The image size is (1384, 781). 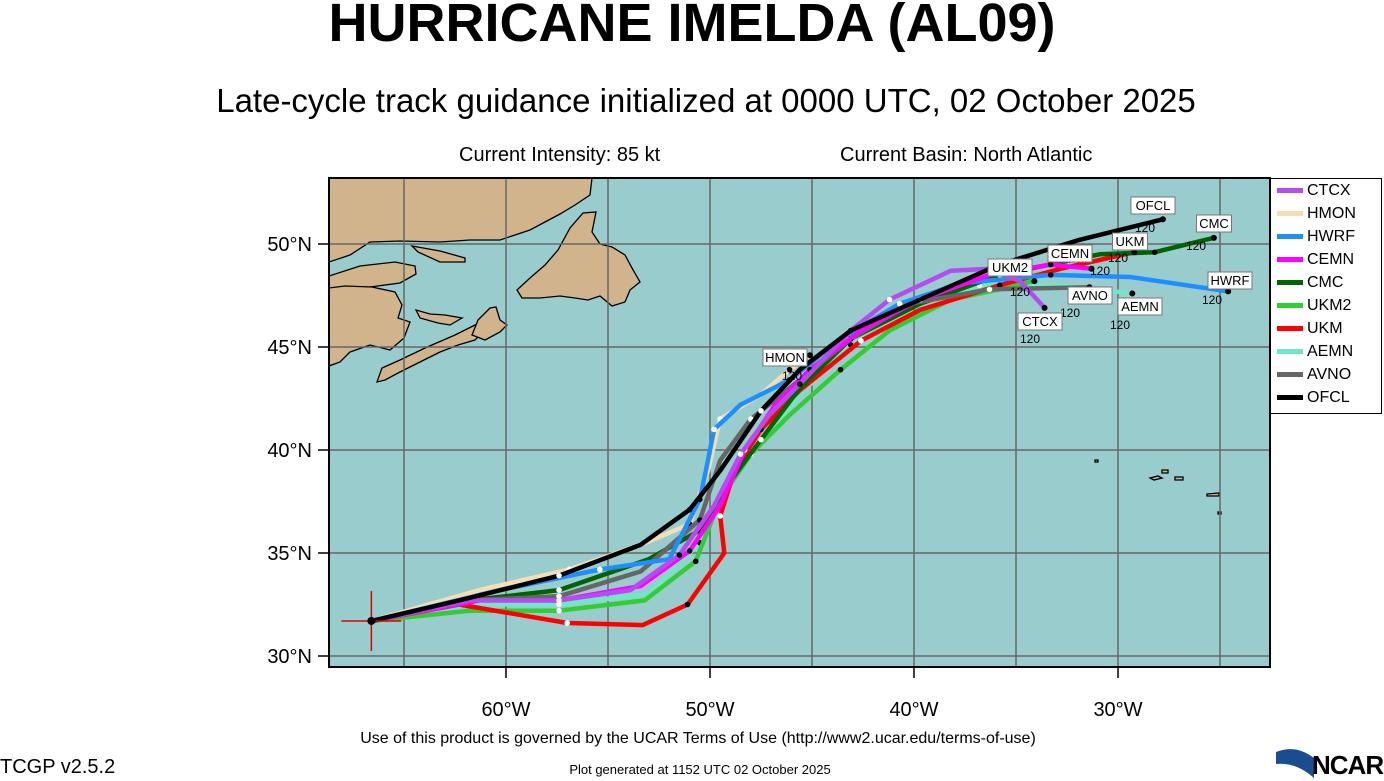 I want to click on legend: CTCX HMON HWRF CEMN CMC UKM2 UKM AEMN AVNO OFCL, so click(x=1326, y=296).